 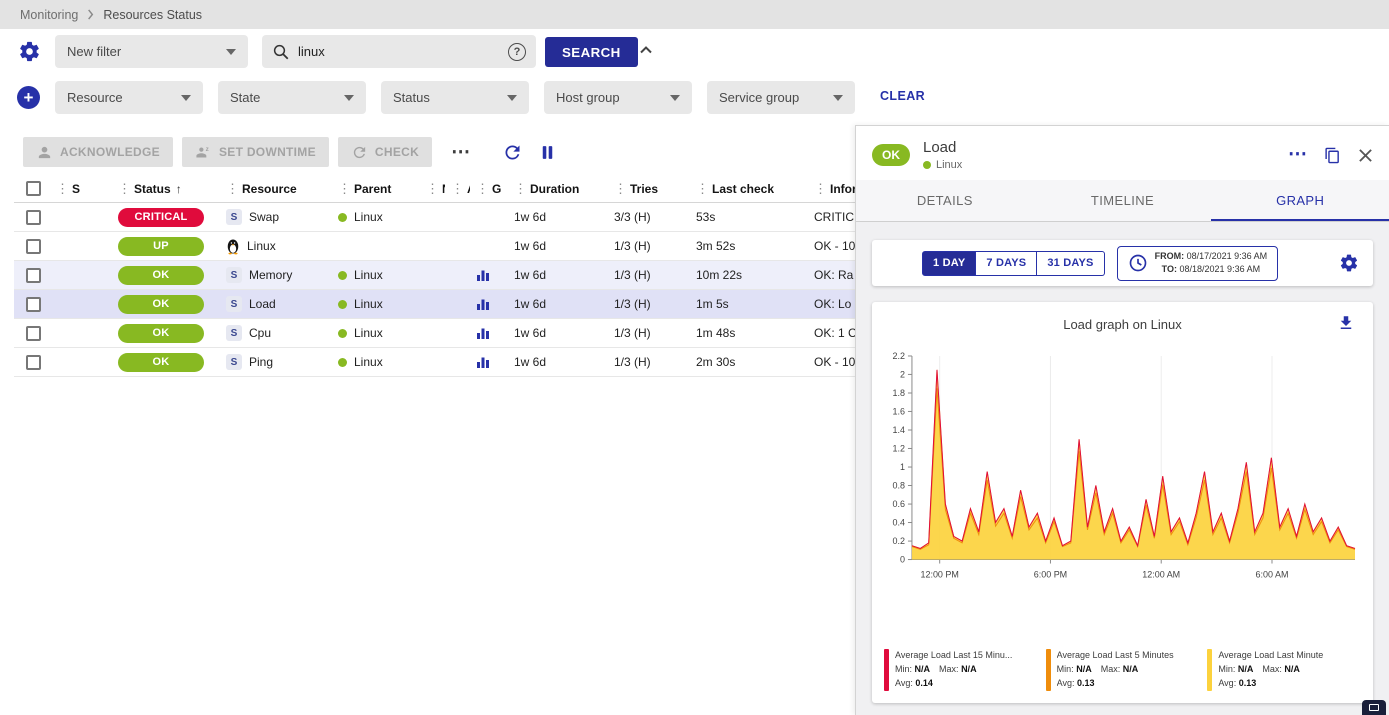 I want to click on search-button: SEARCH, so click(x=591, y=52).